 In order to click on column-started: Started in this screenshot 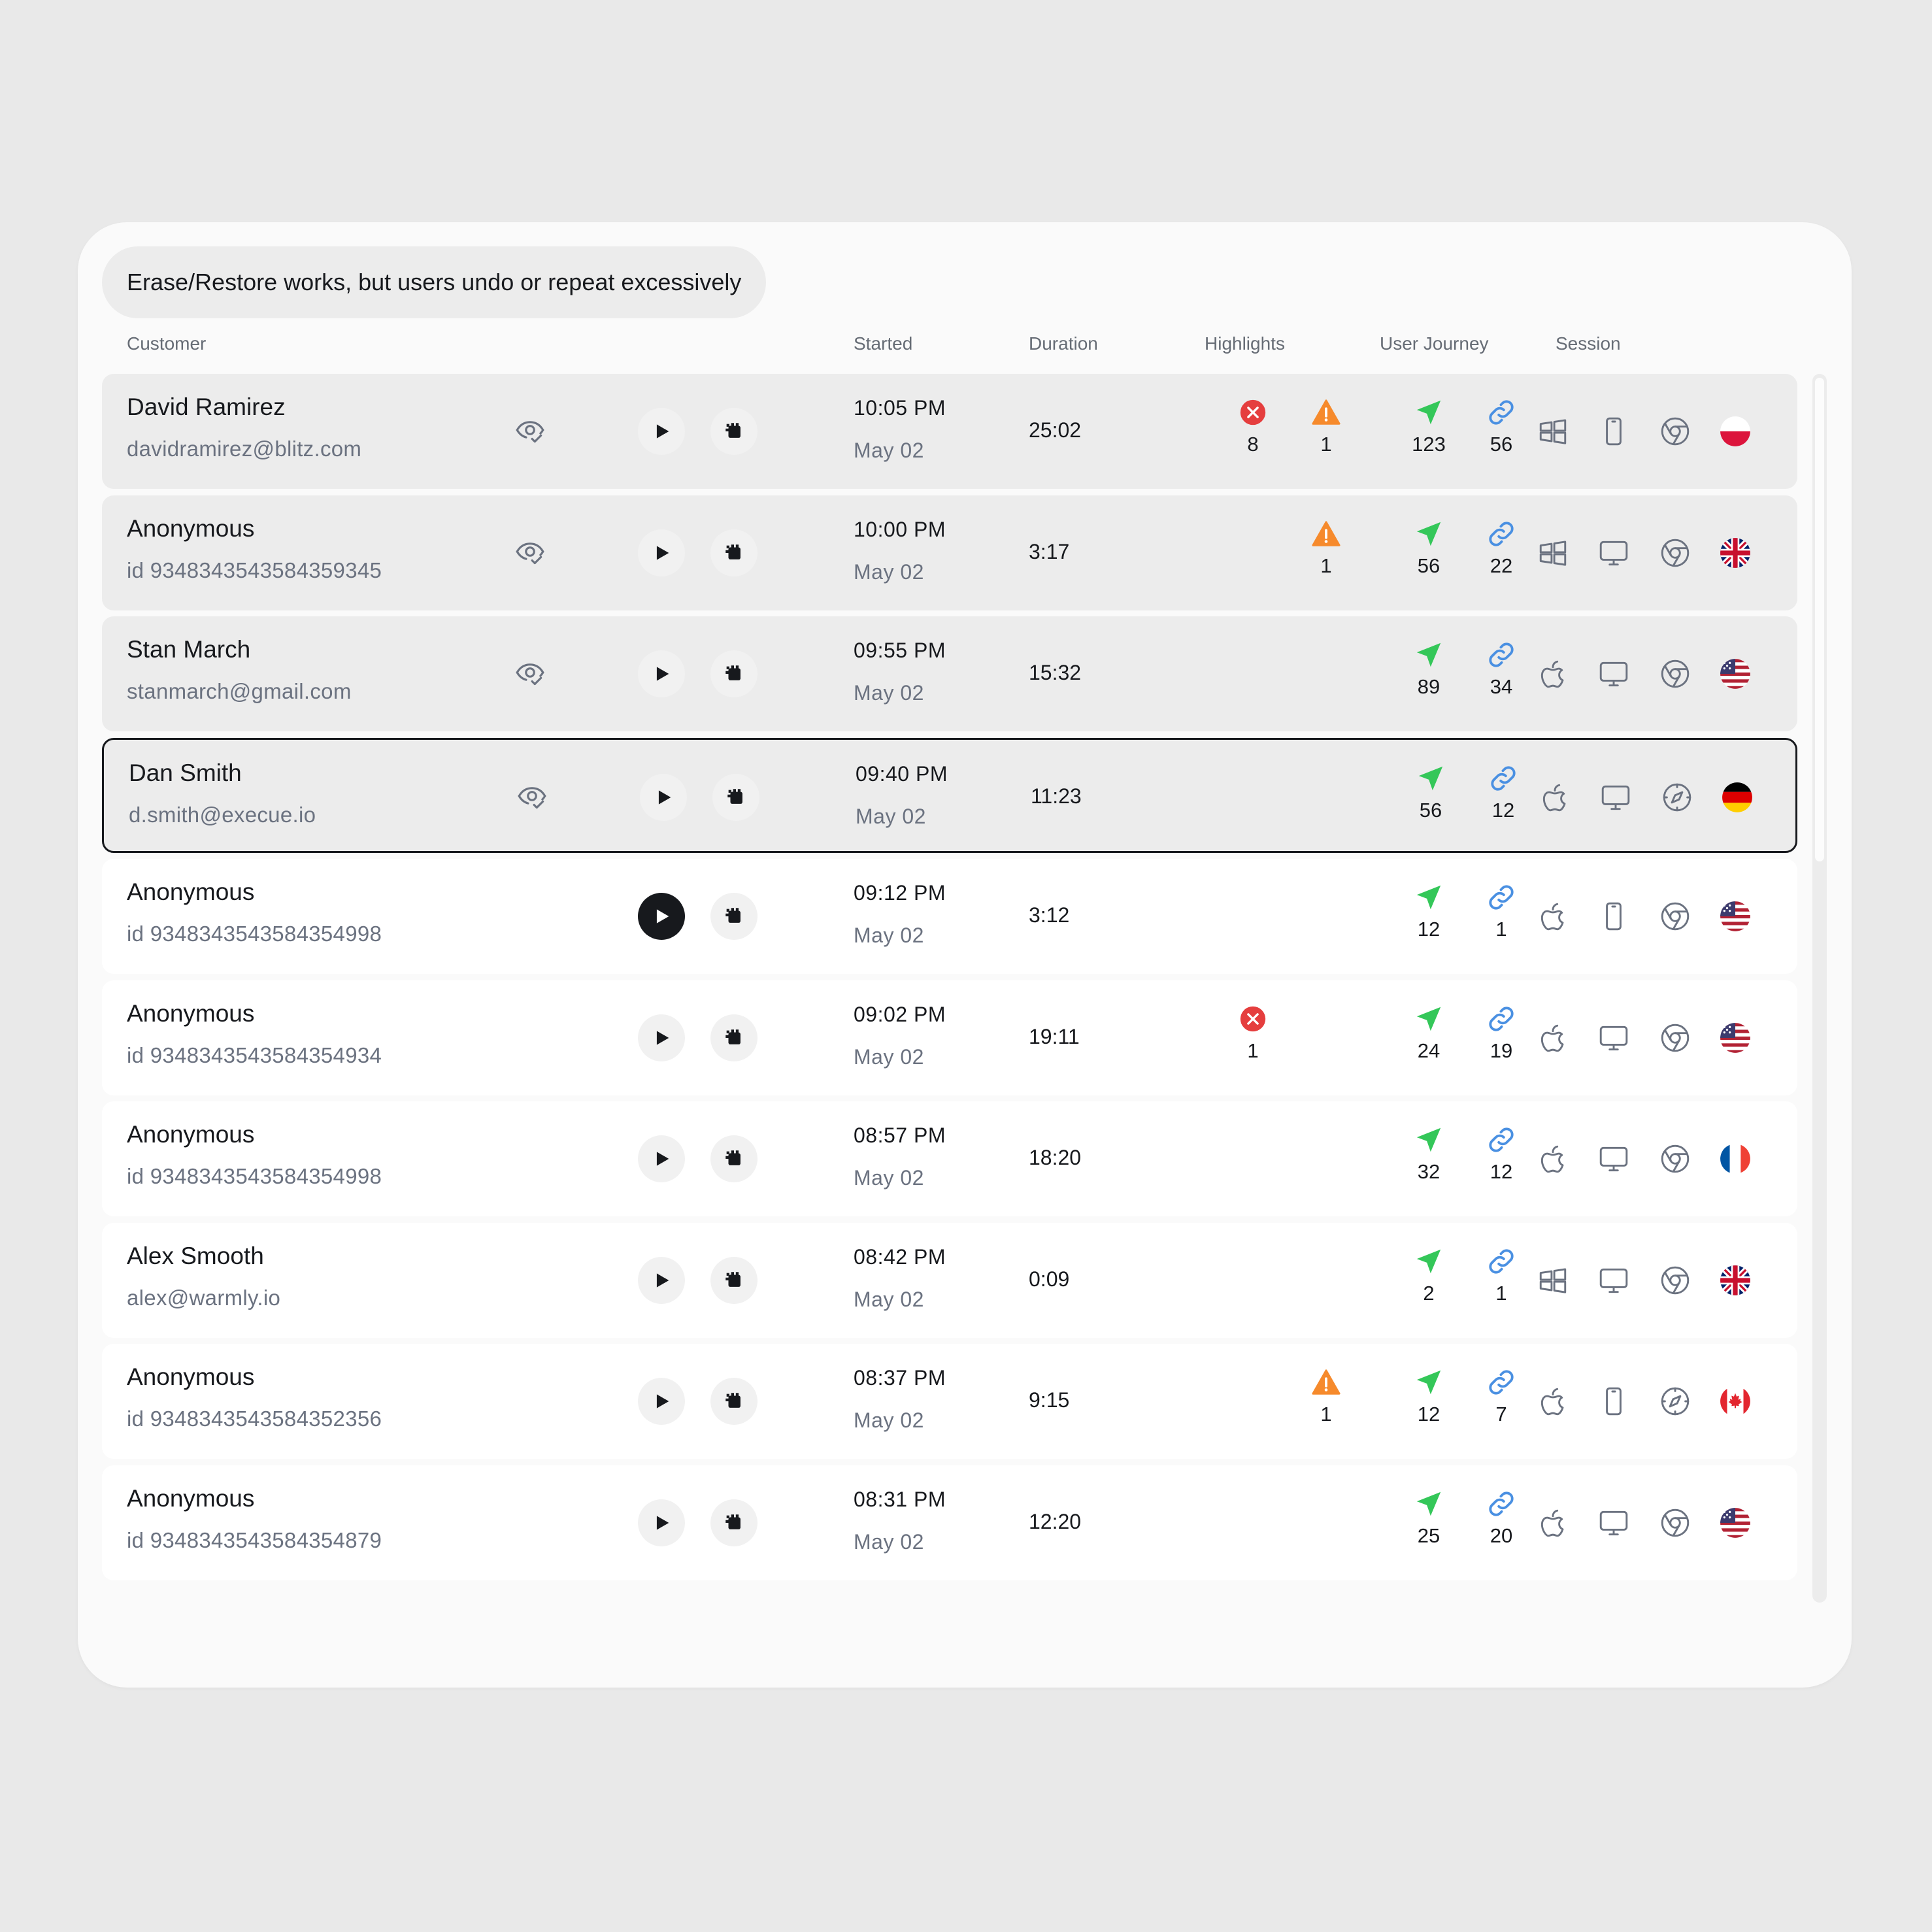, I will do `click(883, 343)`.